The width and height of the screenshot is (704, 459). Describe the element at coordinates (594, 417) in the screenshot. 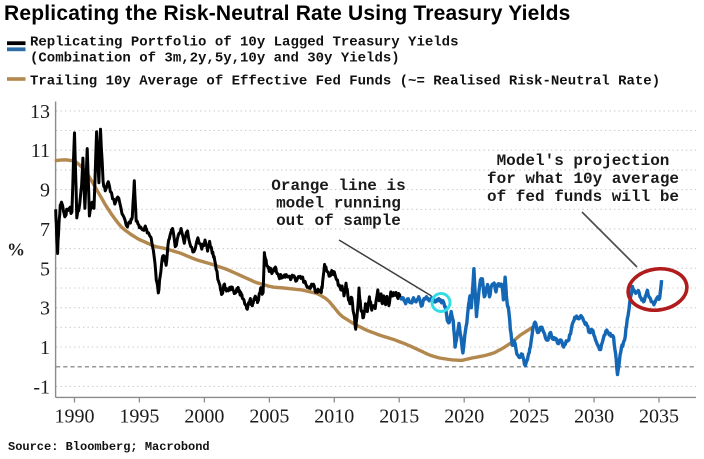

I see `svg-text: 2030` at that location.